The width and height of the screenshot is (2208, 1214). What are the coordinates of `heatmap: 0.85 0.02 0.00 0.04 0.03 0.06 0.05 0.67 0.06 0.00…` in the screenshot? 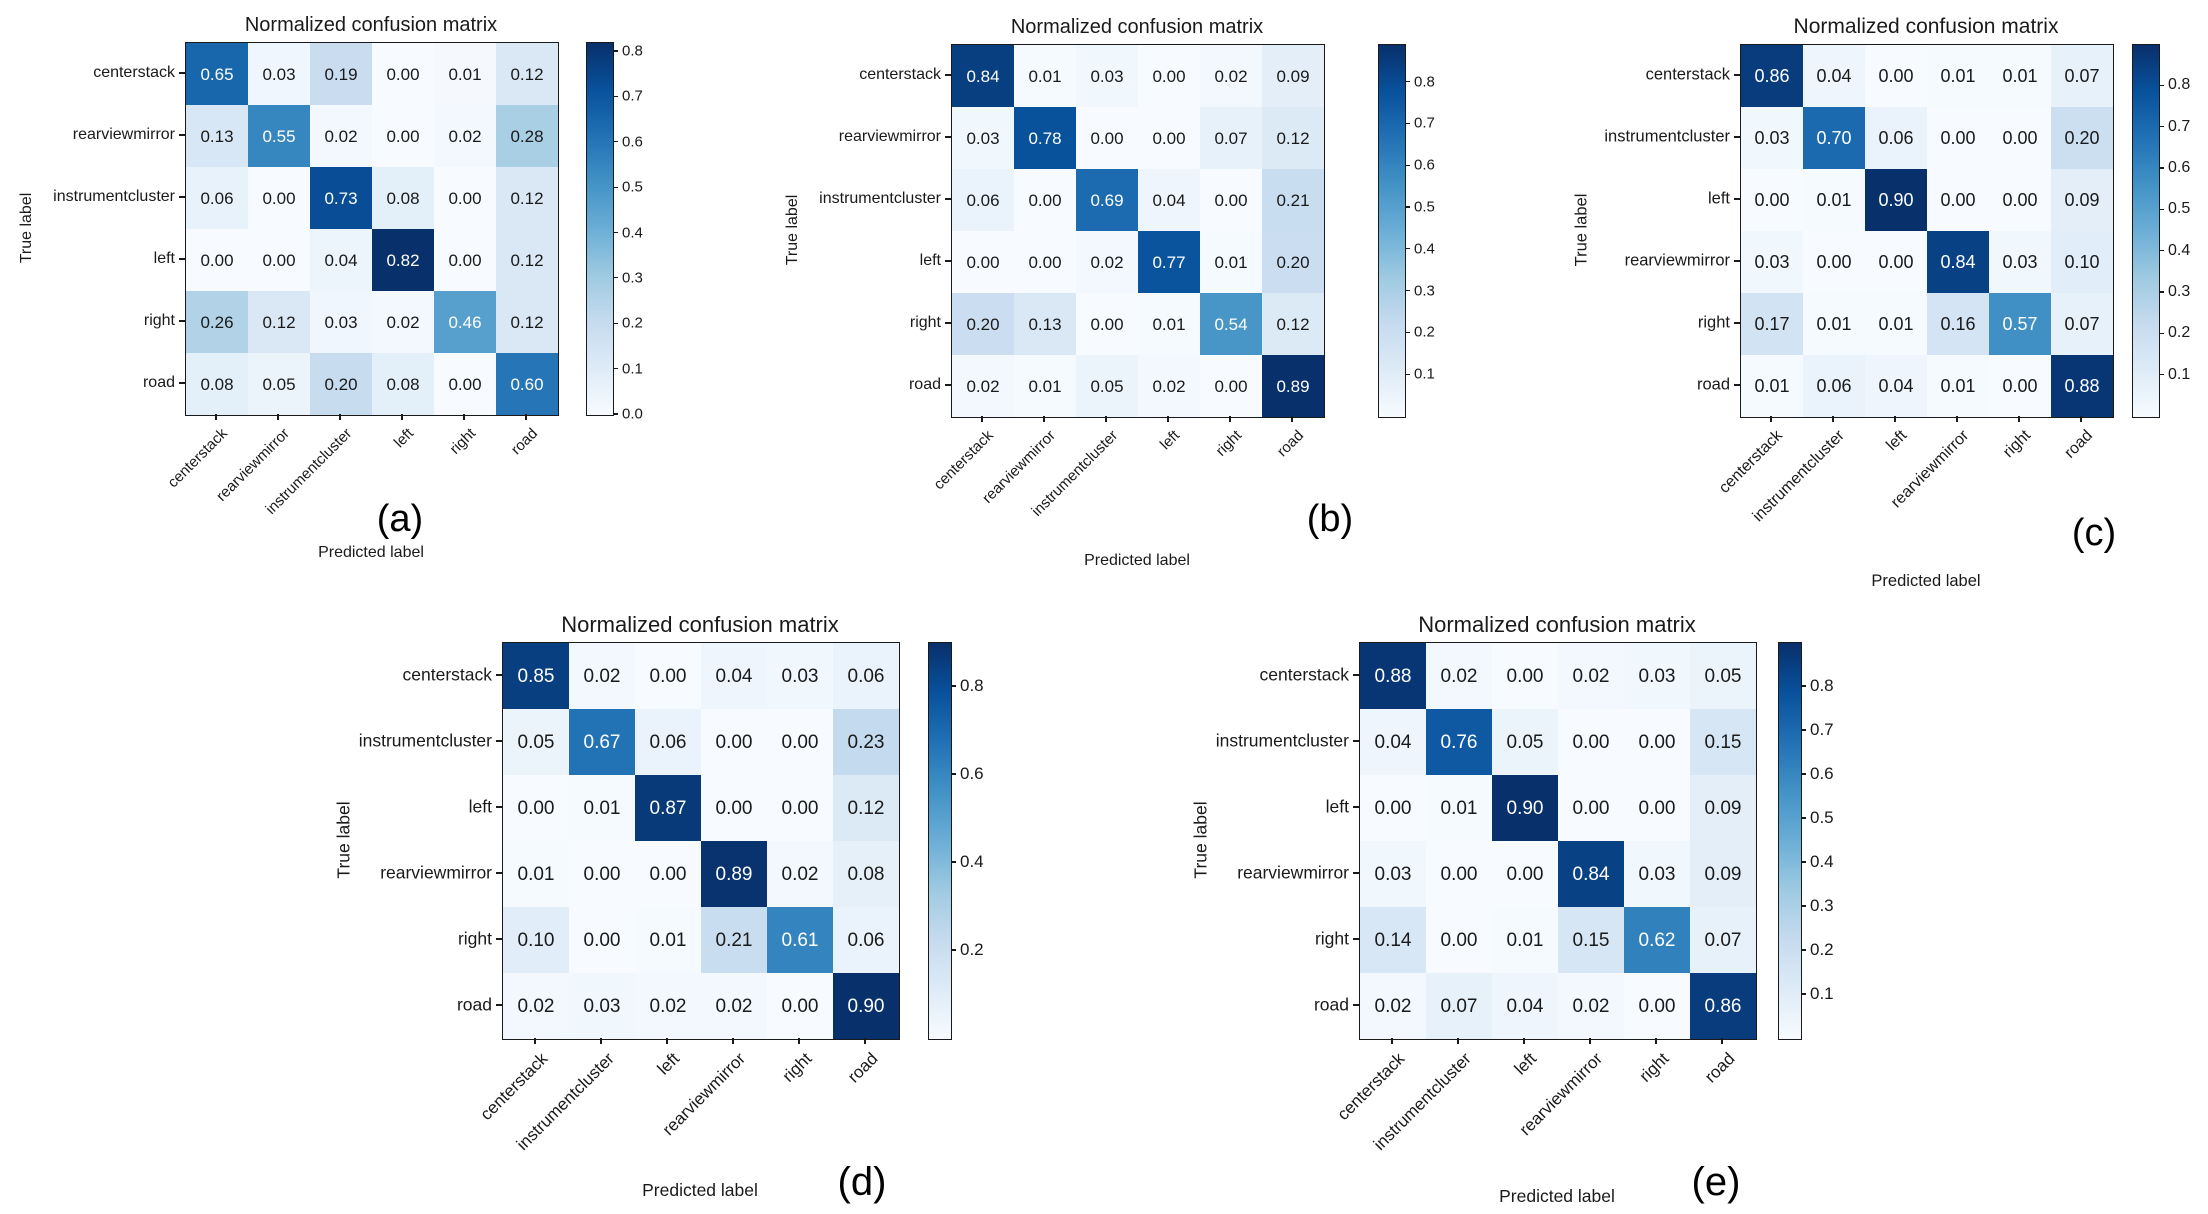 It's located at (701, 841).